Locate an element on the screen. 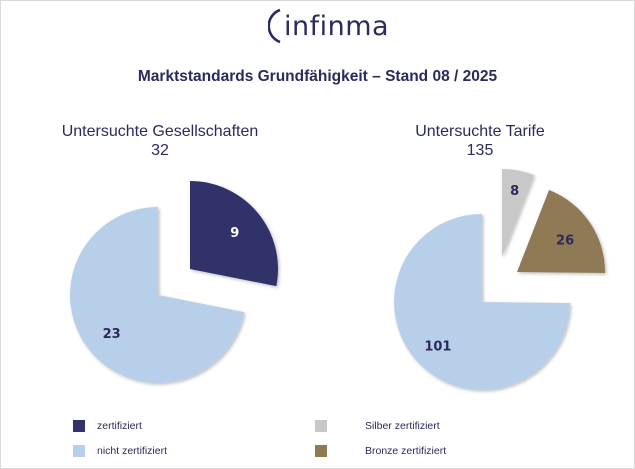 The image size is (635, 469). legend-label: Bronze zertifiziert is located at coordinates (406, 451).